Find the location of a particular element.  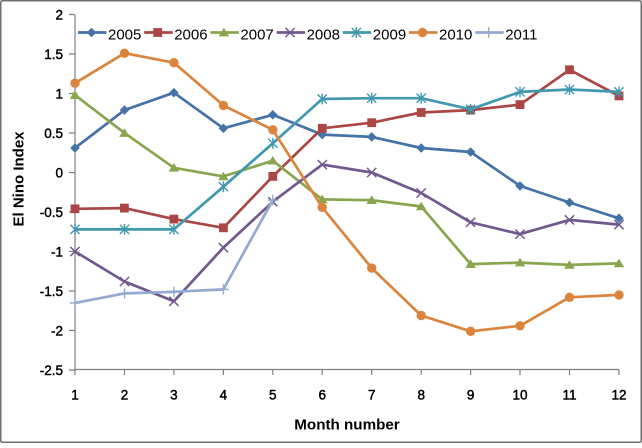

svg-text: 9 is located at coordinates (471, 394).